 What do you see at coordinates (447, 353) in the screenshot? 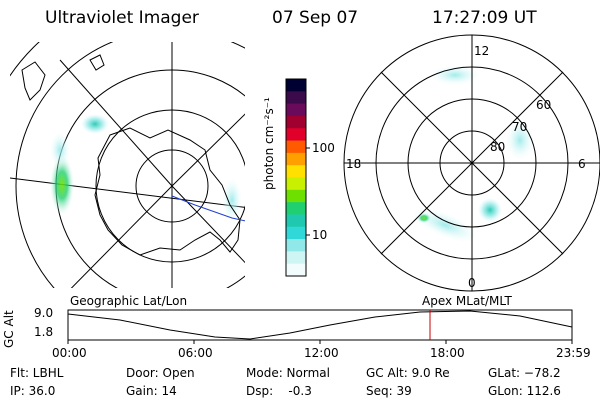
I see `time-tick-label: 18:00` at bounding box center [447, 353].